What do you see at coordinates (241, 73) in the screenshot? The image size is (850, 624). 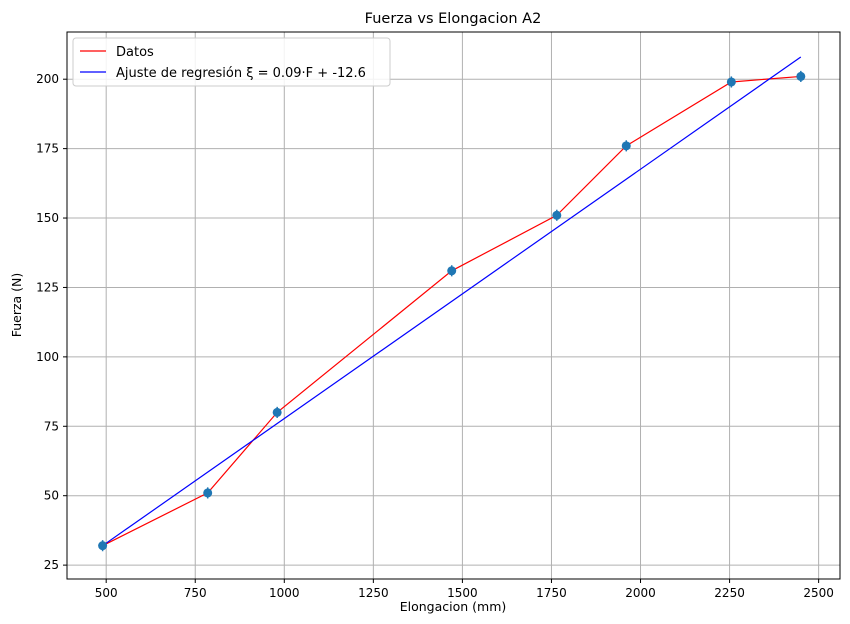 I see `legend-label-ajuste: Ajuste de regresión ξ = 0.09·F + -12.6` at bounding box center [241, 73].